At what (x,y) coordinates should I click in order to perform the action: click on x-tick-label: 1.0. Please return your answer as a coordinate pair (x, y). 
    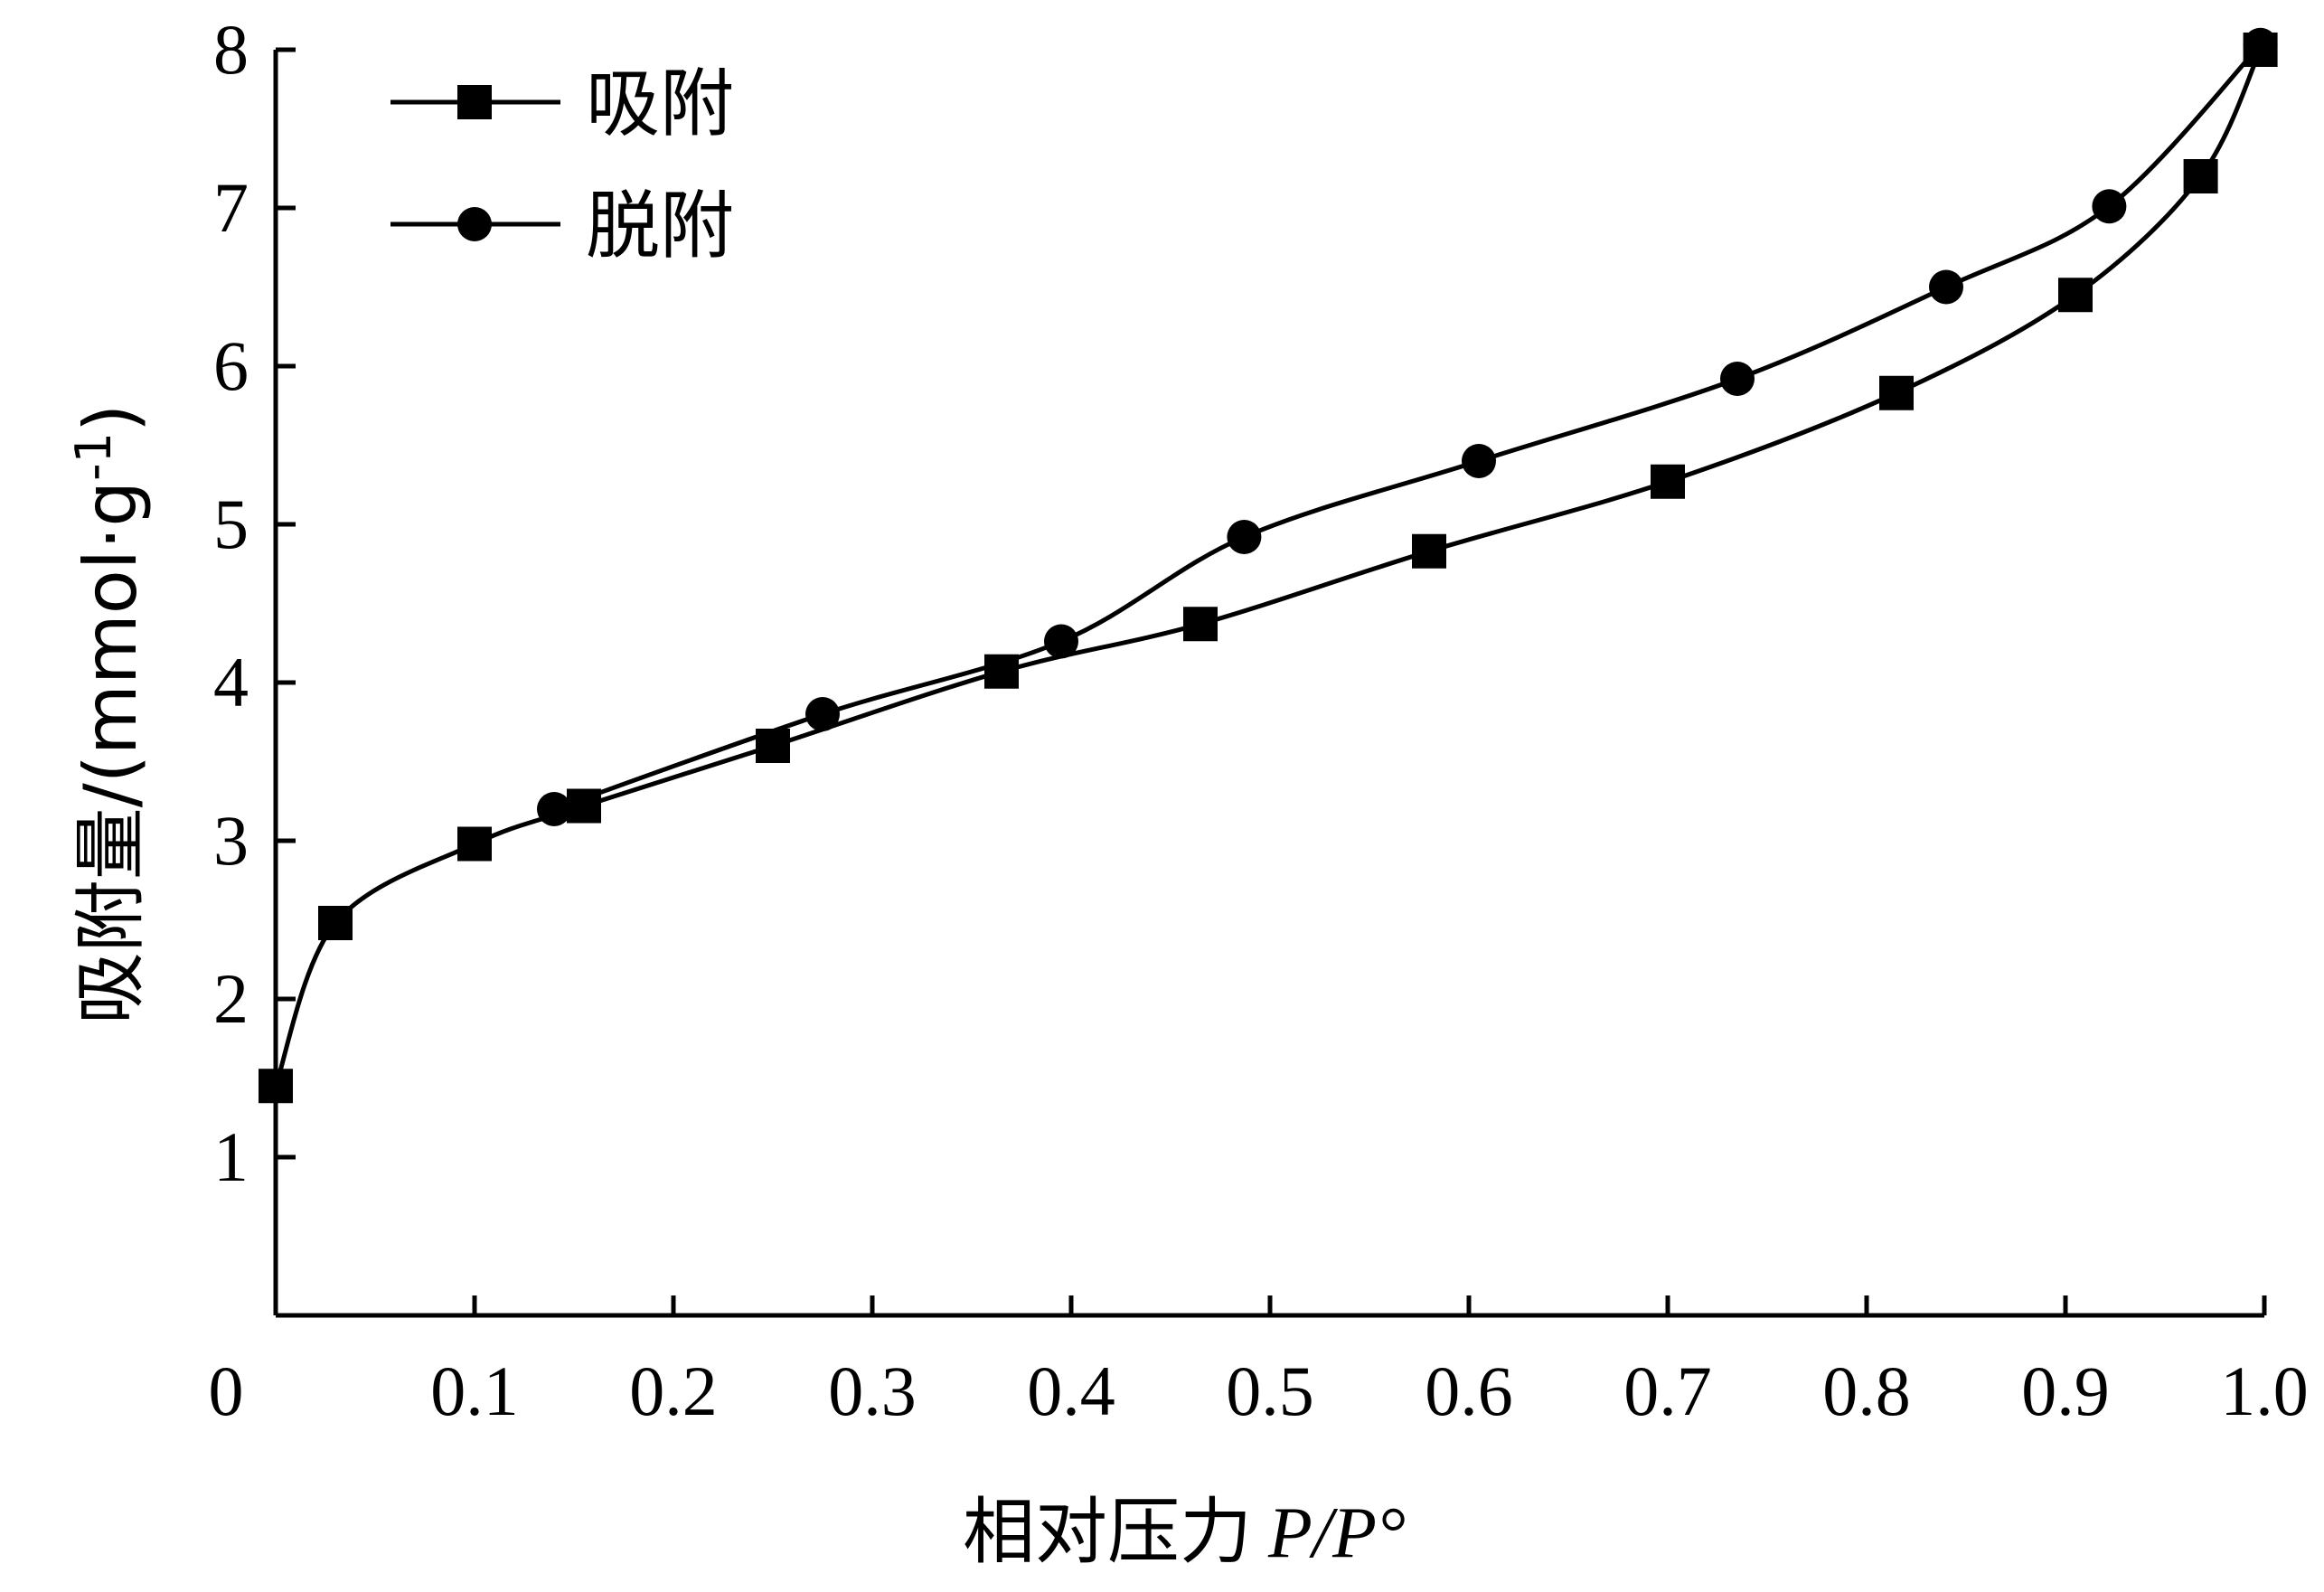
    Looking at the image, I should click on (2264, 1391).